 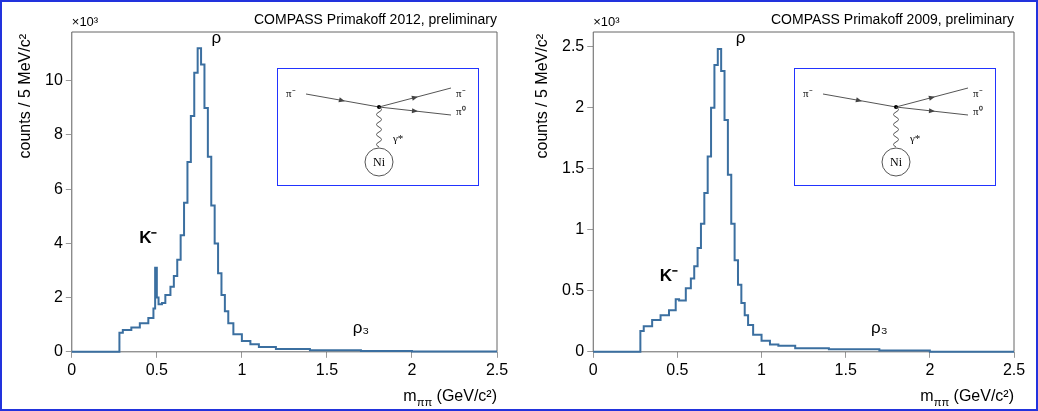 What do you see at coordinates (573, 46) in the screenshot?
I see `y-tick-label: 2.5` at bounding box center [573, 46].